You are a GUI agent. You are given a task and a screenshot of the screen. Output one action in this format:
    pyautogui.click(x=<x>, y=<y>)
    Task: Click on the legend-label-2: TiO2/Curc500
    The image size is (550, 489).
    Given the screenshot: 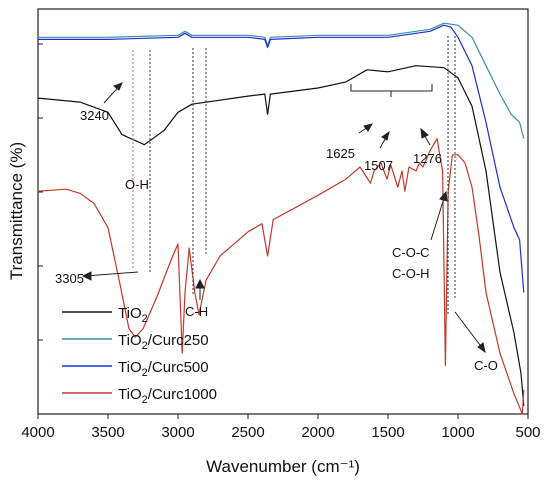 What is the action you would take?
    pyautogui.click(x=163, y=369)
    